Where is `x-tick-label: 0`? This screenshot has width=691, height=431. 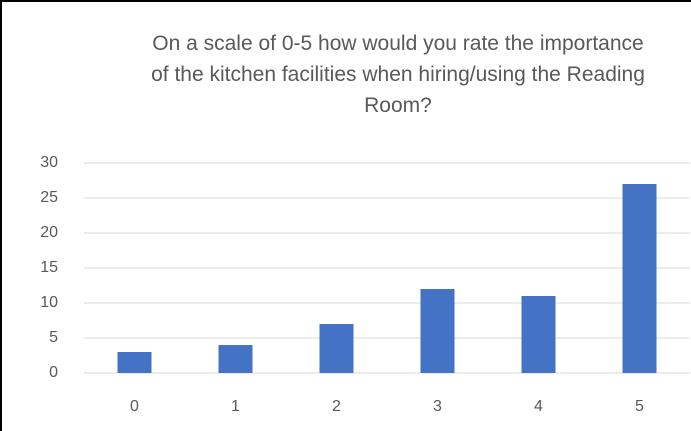 x-tick-label: 0 is located at coordinates (134, 406).